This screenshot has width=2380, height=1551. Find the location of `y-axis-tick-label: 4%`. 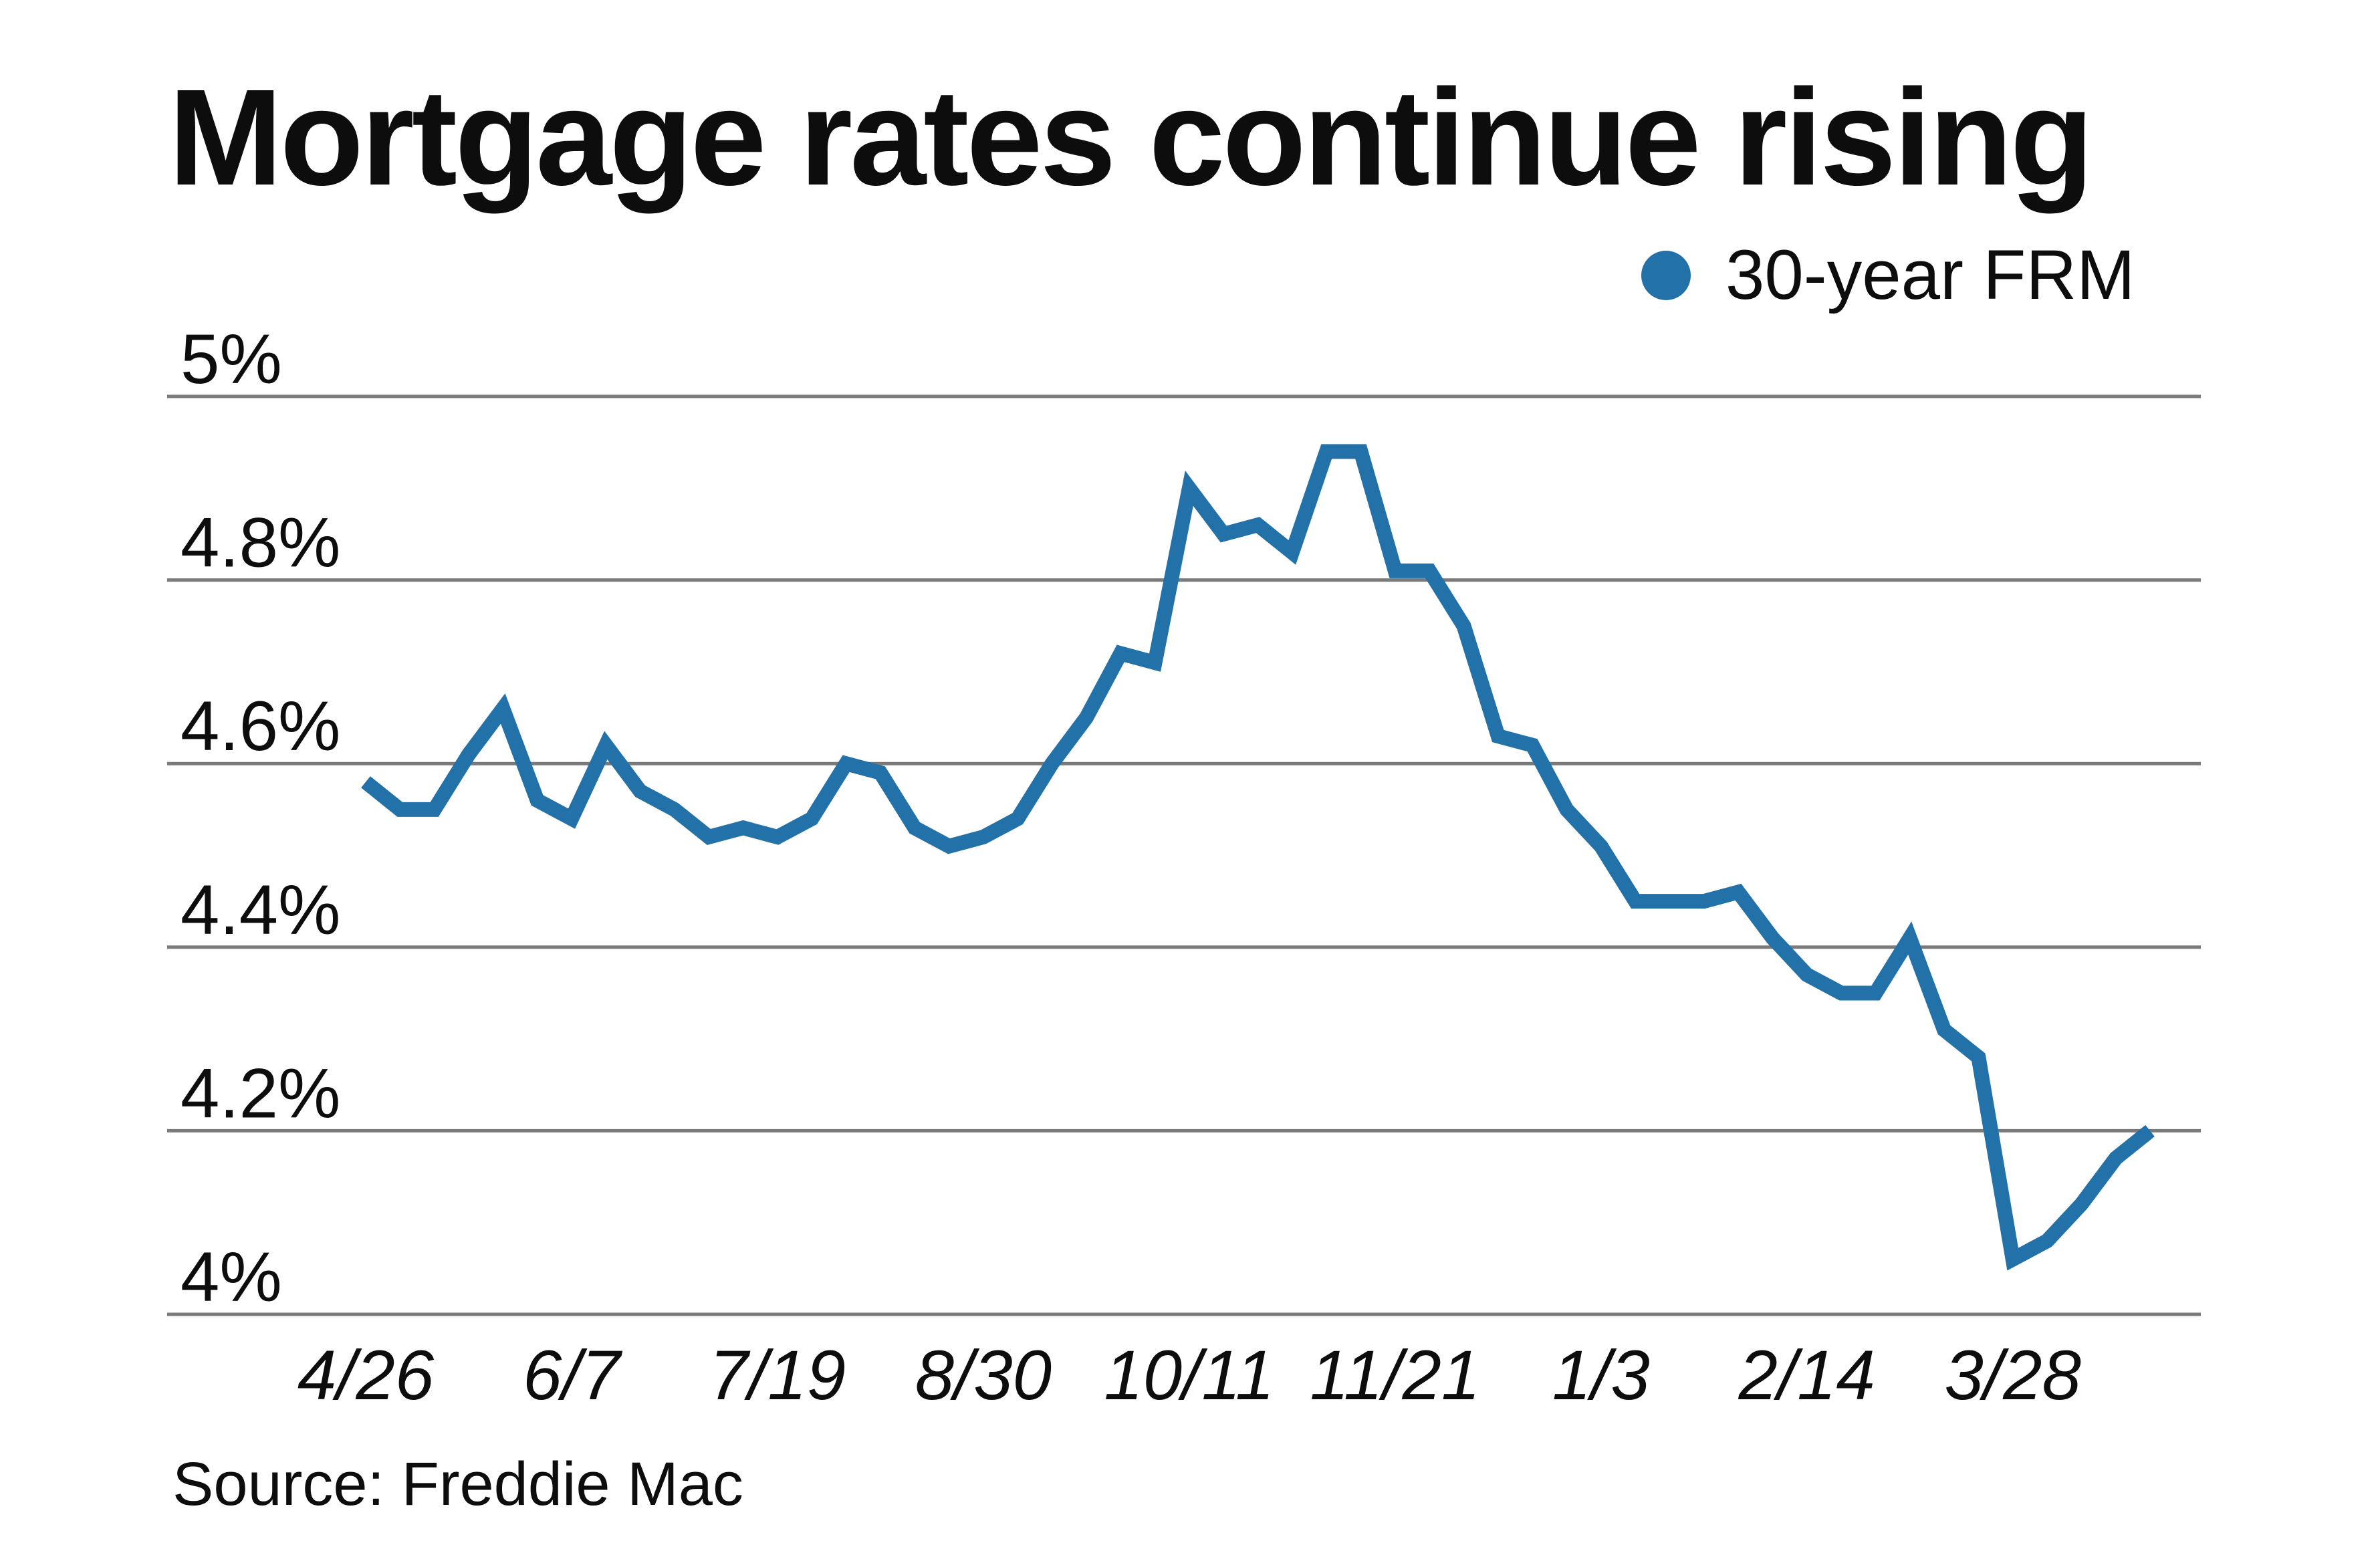

y-axis-tick-label: 4% is located at coordinates (231, 1277).